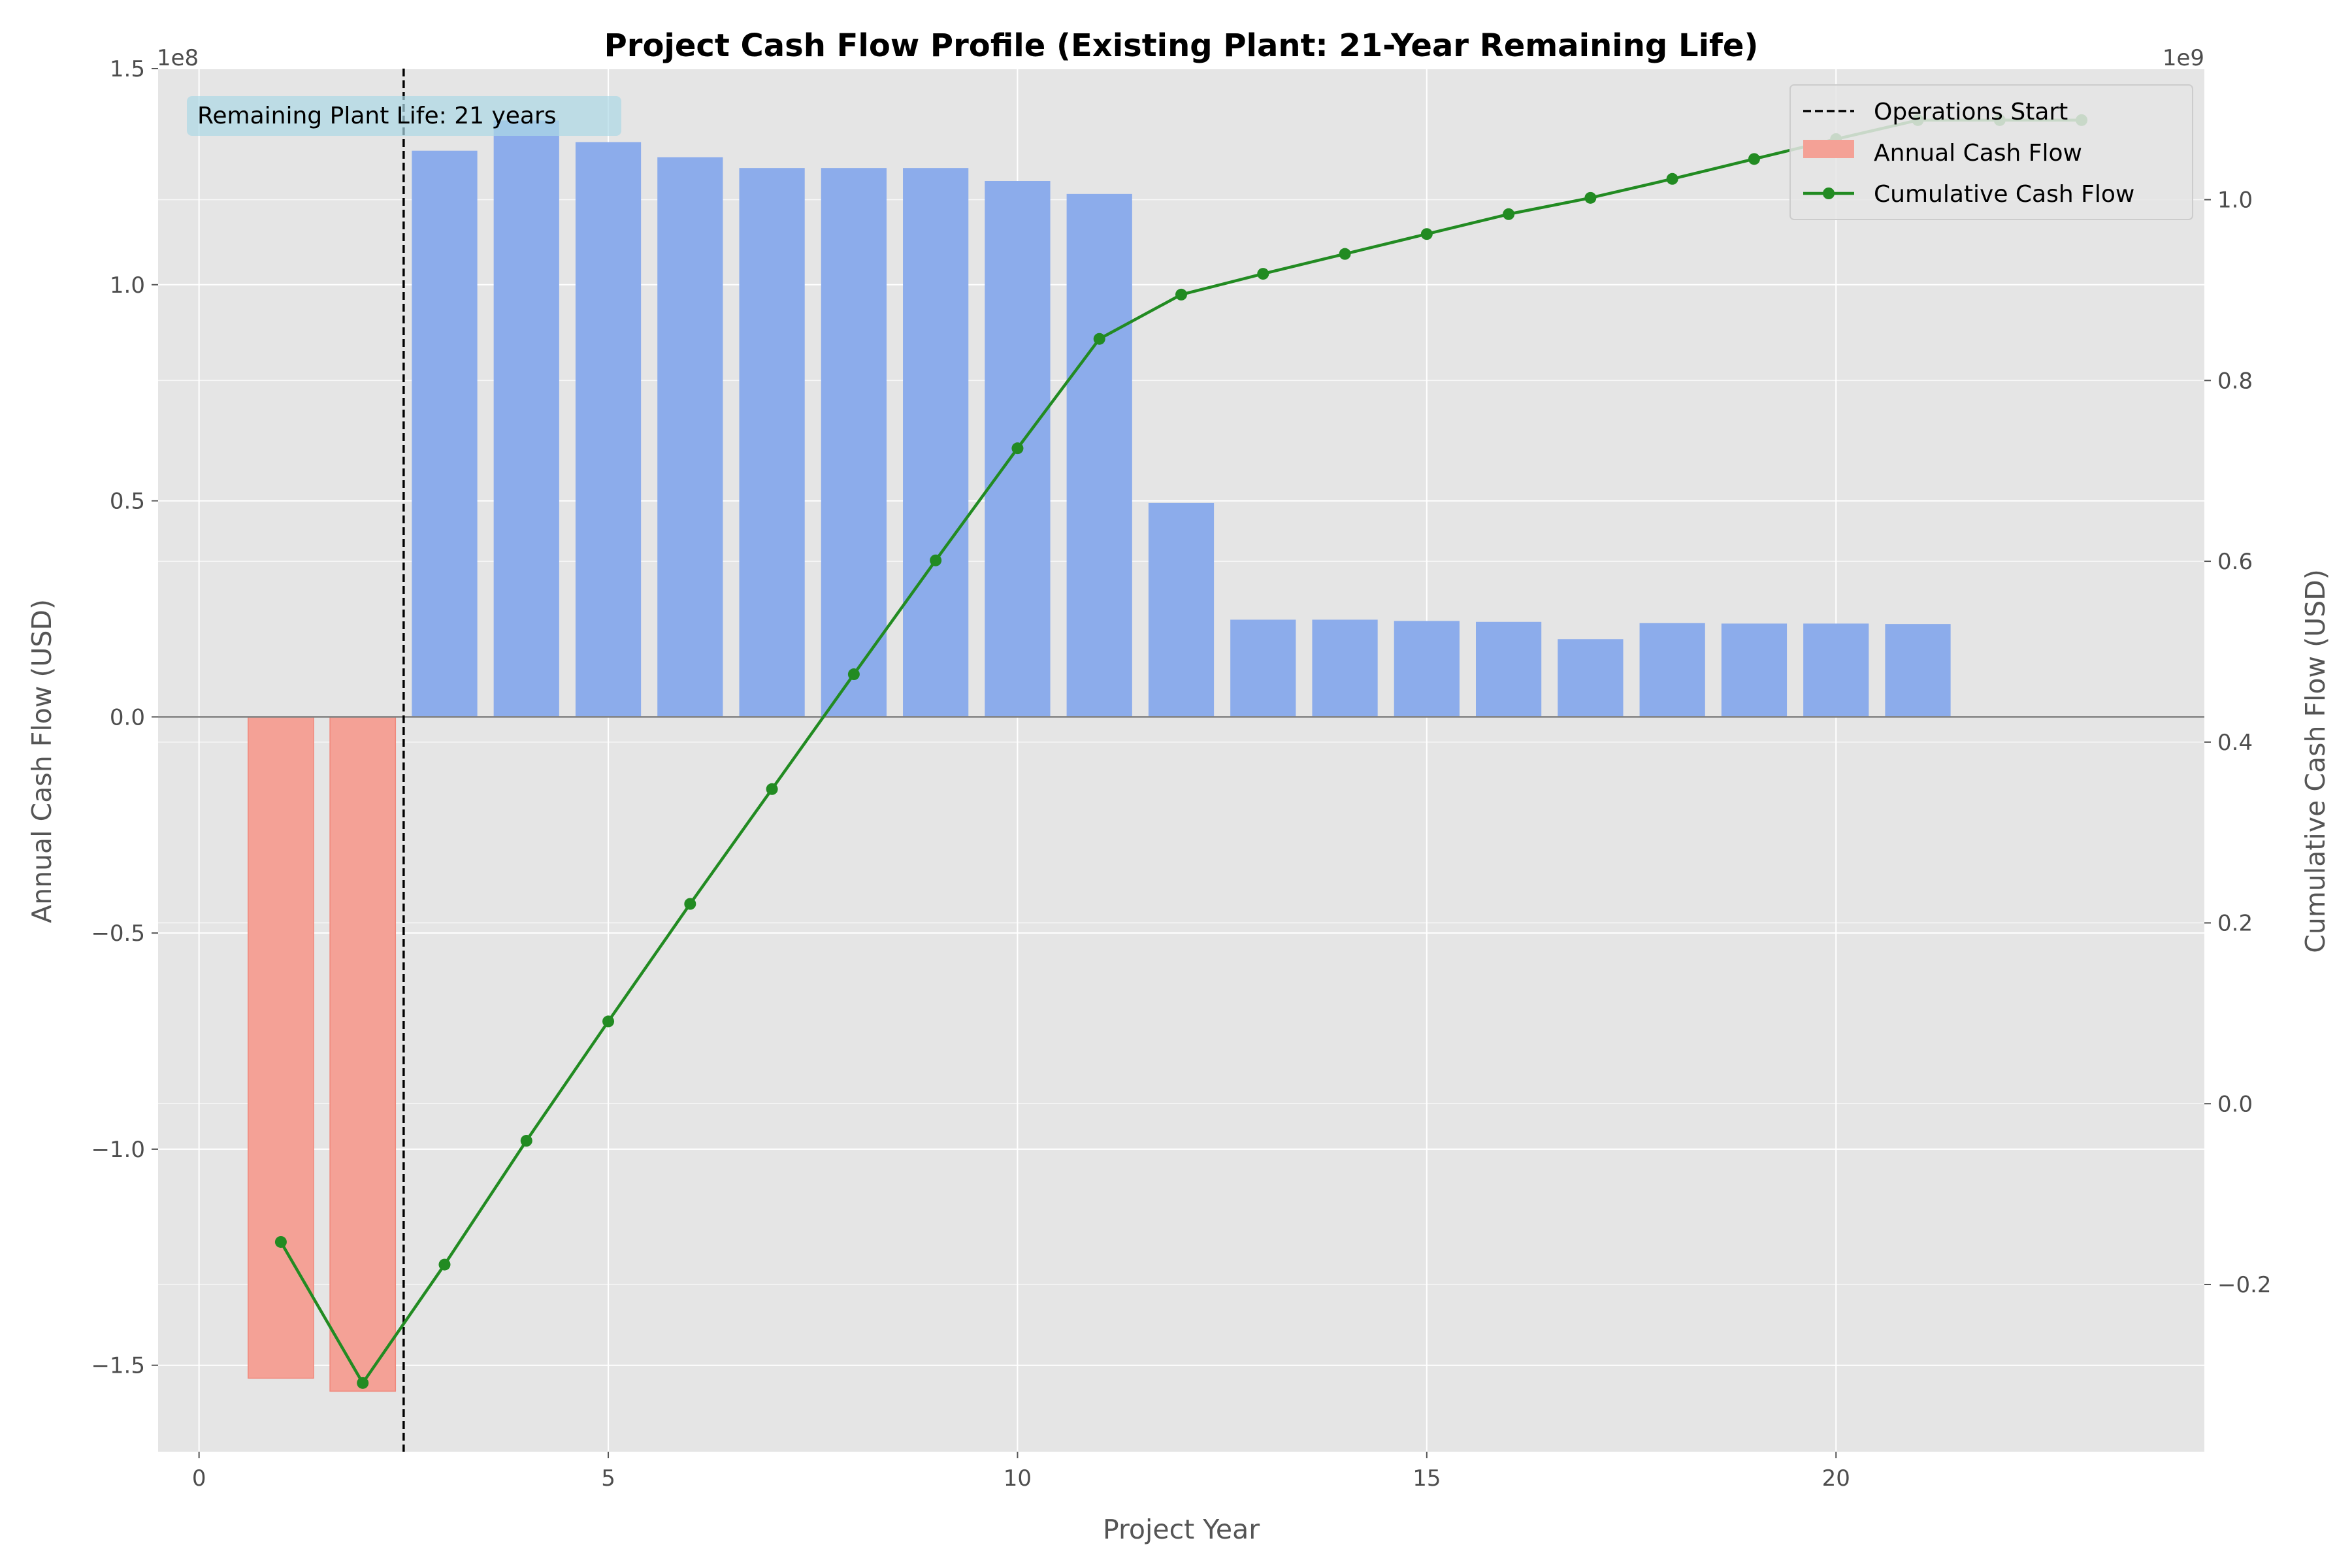  Describe the element at coordinates (127, 502) in the screenshot. I see `y-left-tick-label: 0.5` at that location.